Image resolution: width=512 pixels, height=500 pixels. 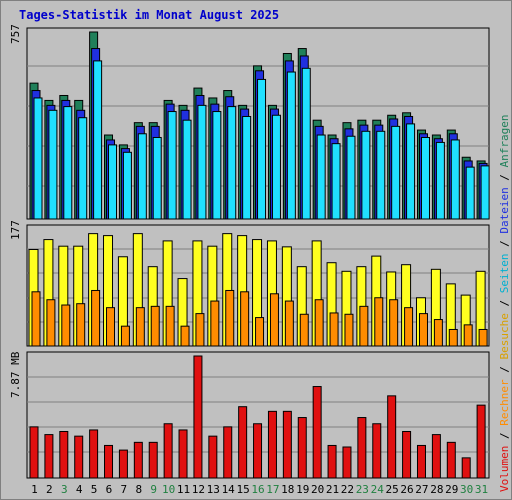 I want to click on chart-title: Tages-Statistik im Monat August 2025, so click(x=149, y=15).